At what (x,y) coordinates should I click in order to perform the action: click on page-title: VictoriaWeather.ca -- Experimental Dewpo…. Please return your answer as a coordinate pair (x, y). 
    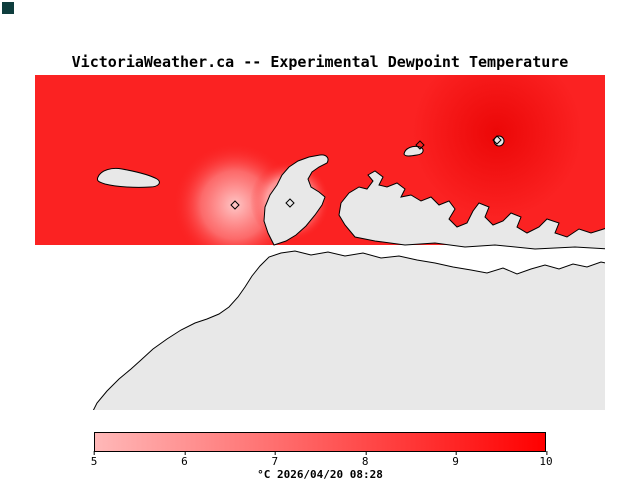
    Looking at the image, I should click on (320, 62).